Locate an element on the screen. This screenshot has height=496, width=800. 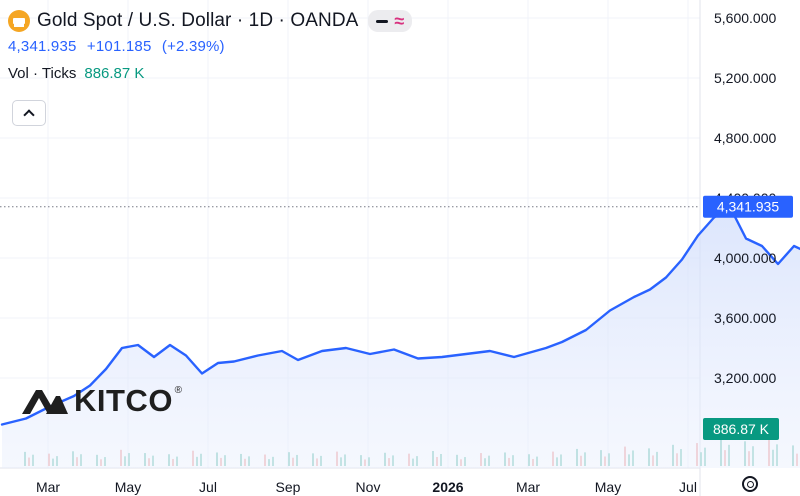
y-tick-label: 4,000.000 is located at coordinates (745, 258).